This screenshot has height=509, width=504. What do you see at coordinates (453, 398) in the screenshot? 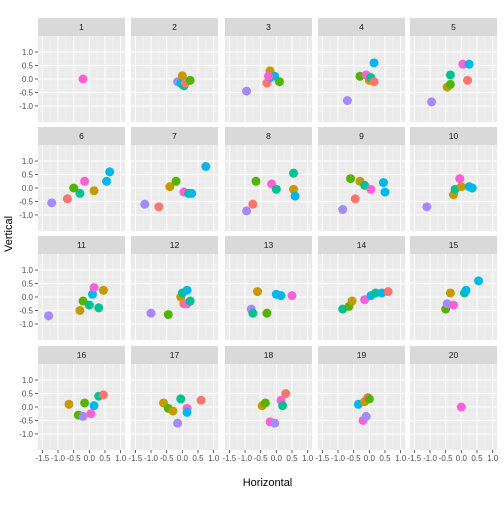
I see `facet-panel: 20` at bounding box center [453, 398].